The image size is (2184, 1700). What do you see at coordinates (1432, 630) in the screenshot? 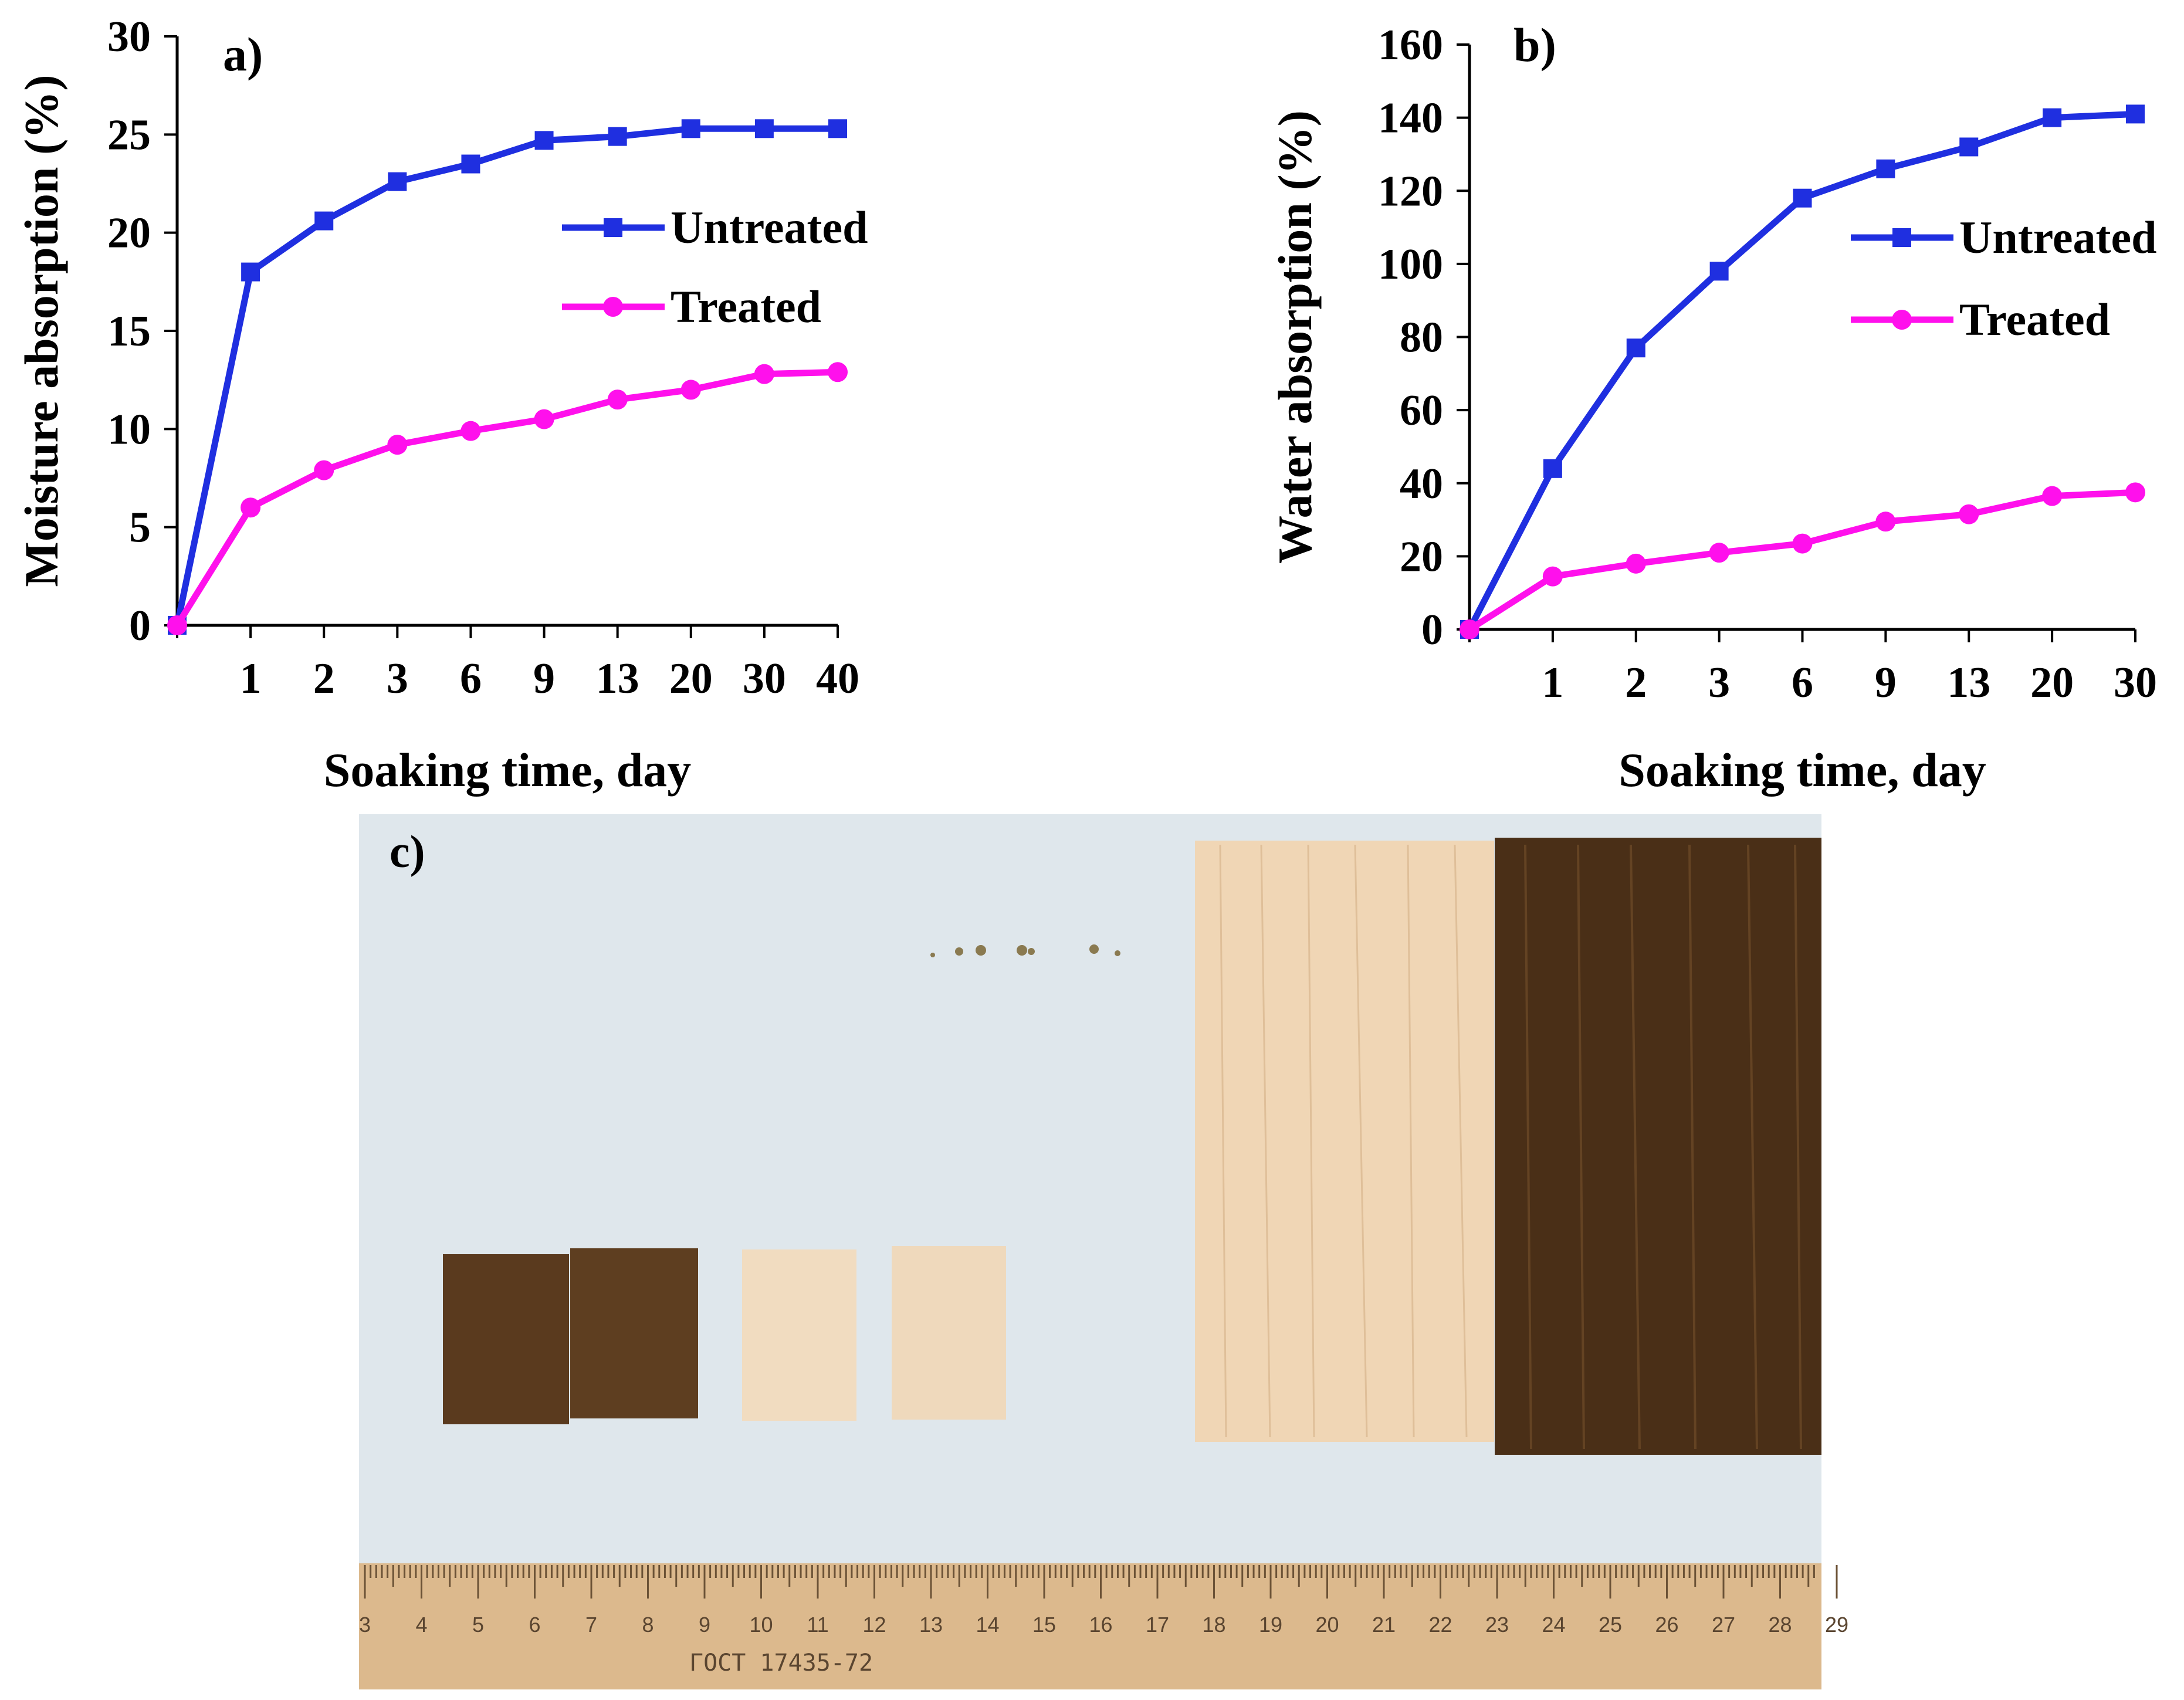
I see `y-tick-label: 0` at bounding box center [1432, 630].